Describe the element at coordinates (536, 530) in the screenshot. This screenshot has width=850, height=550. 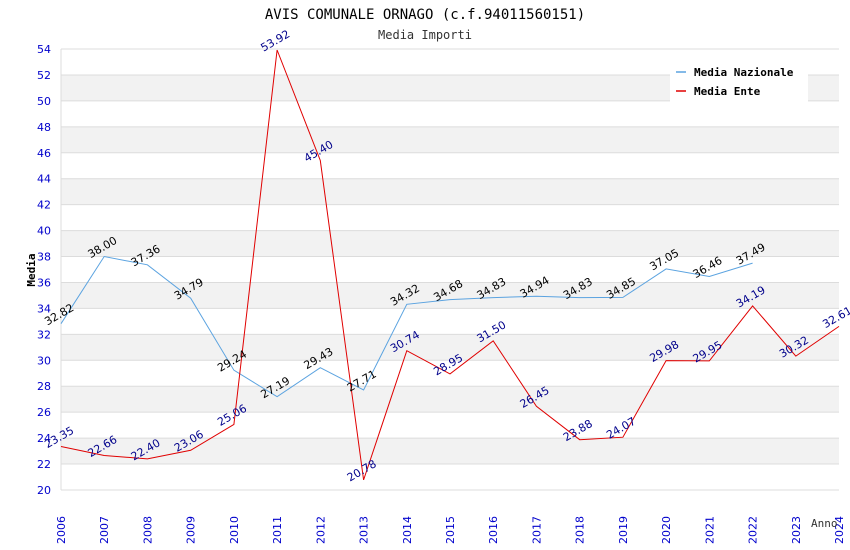
I see `x-tick-label: 2017` at that location.